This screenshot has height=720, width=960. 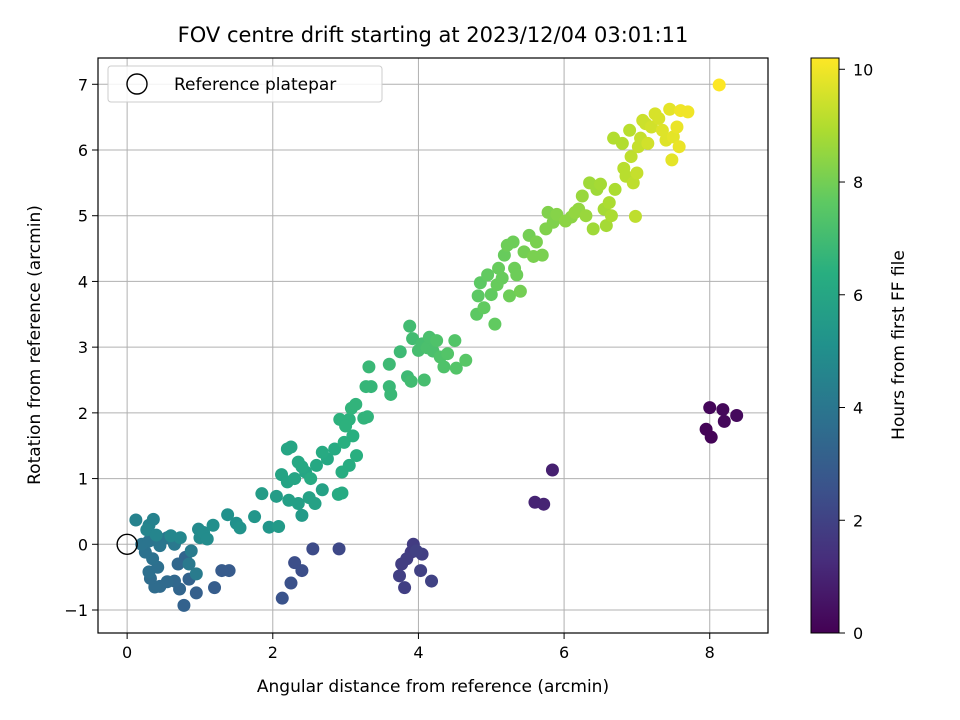 What do you see at coordinates (899, 345) in the screenshot?
I see `colorbar-label: Hours from first FF file` at bounding box center [899, 345].